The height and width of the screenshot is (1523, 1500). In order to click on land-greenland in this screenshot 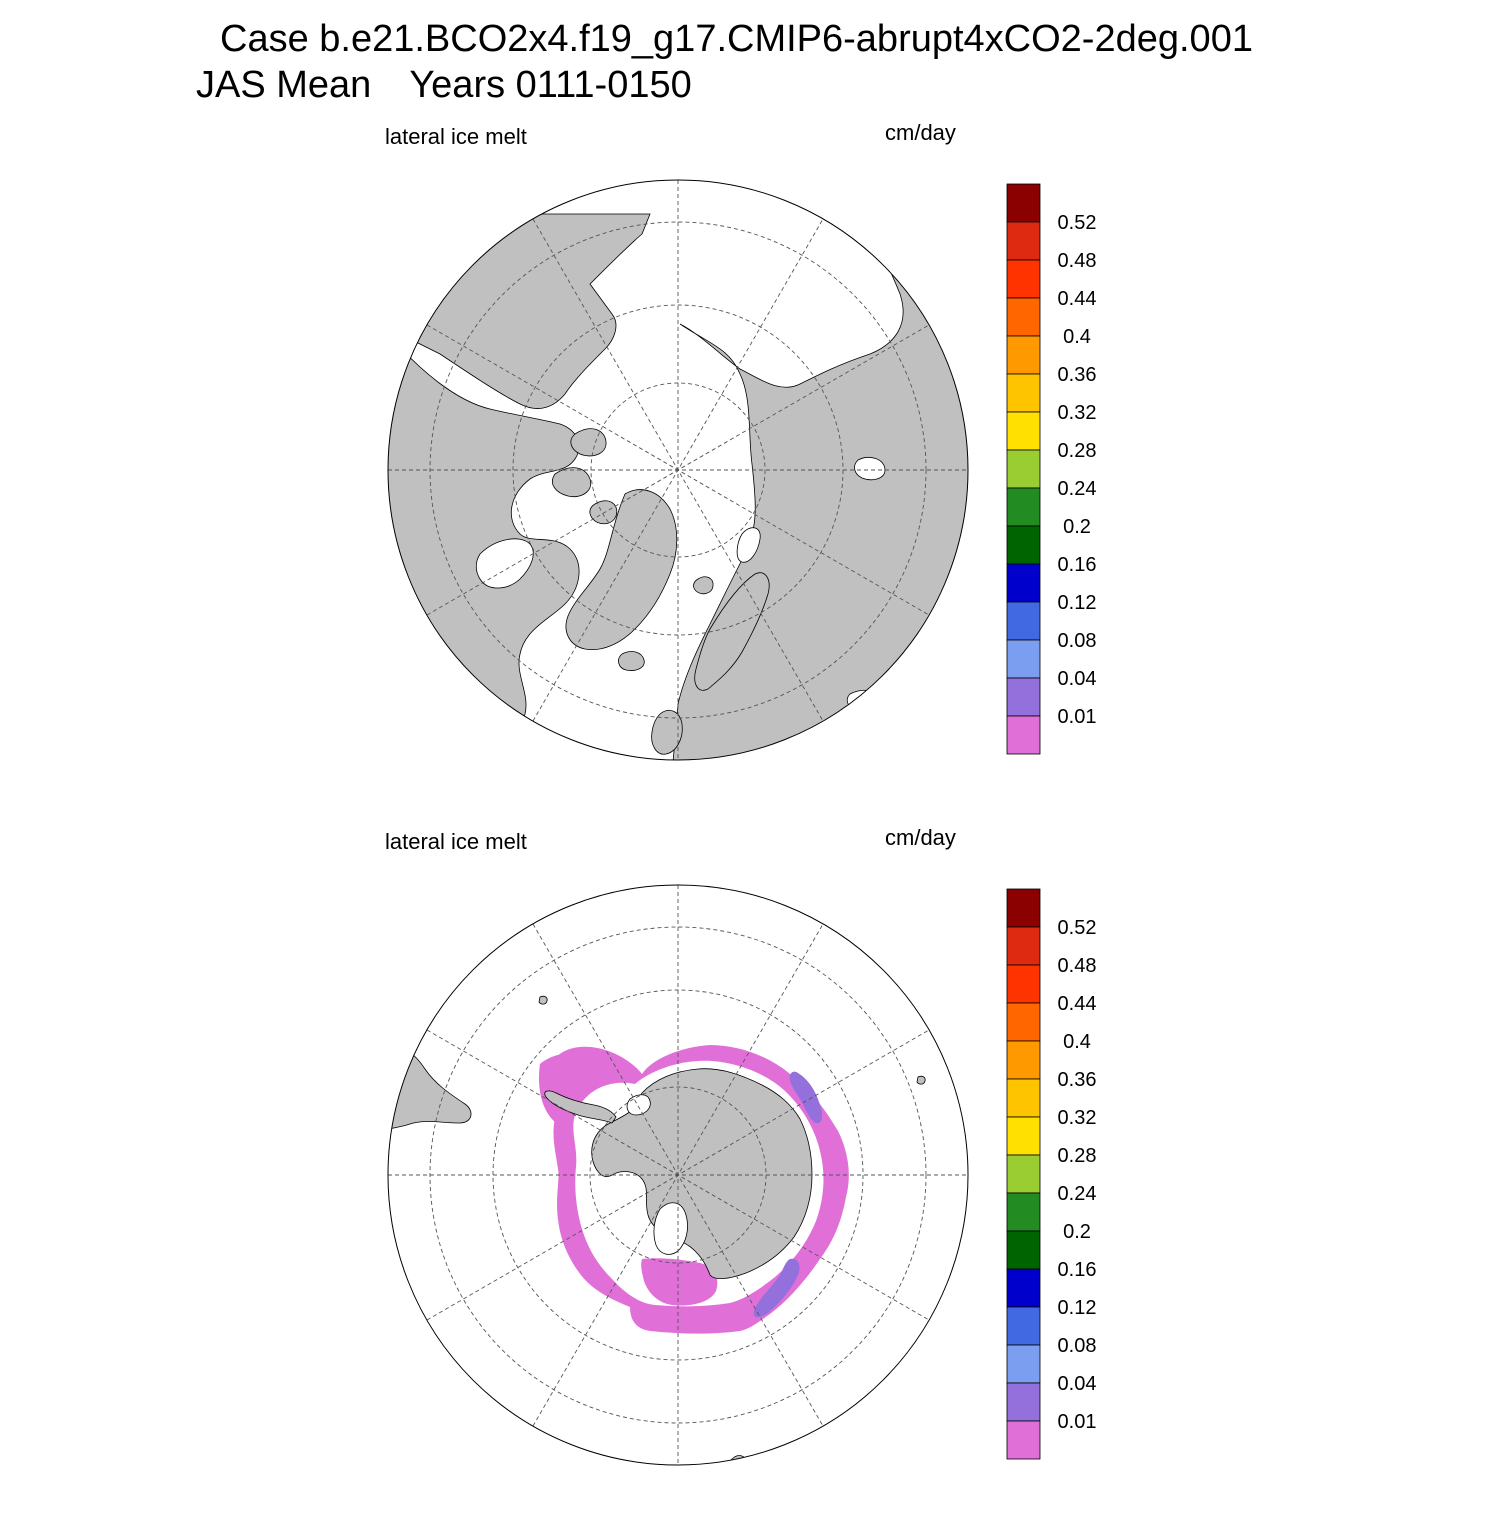, I will do `click(621, 570)`.